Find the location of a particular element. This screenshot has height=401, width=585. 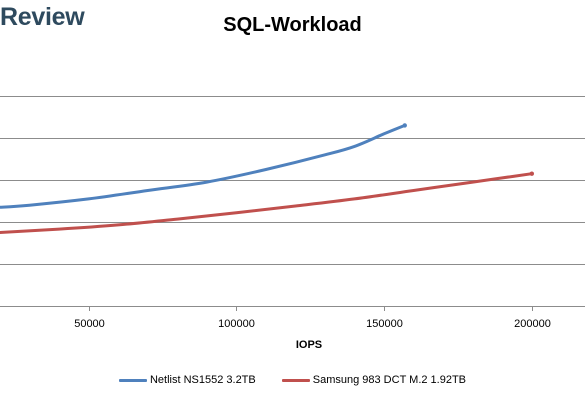

legend-label-series-2: Samsung 983 DCT M.2 1.92TB is located at coordinates (389, 380).